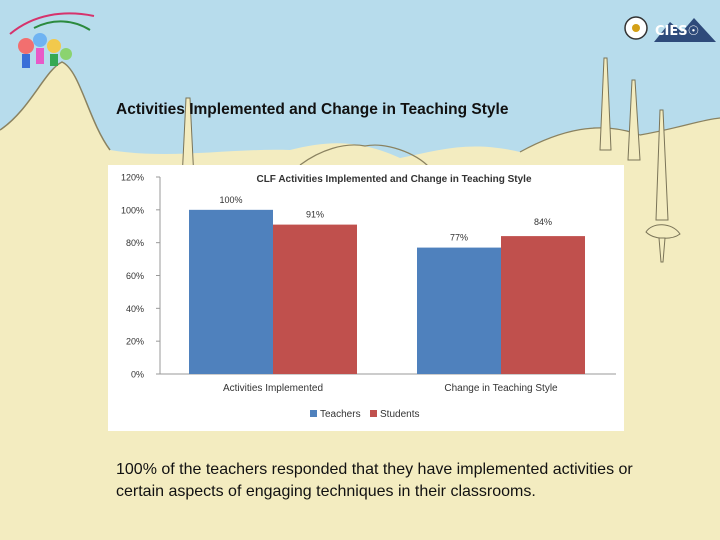 The width and height of the screenshot is (720, 540). I want to click on cieso-logo-text: CIES☉, so click(677, 31).